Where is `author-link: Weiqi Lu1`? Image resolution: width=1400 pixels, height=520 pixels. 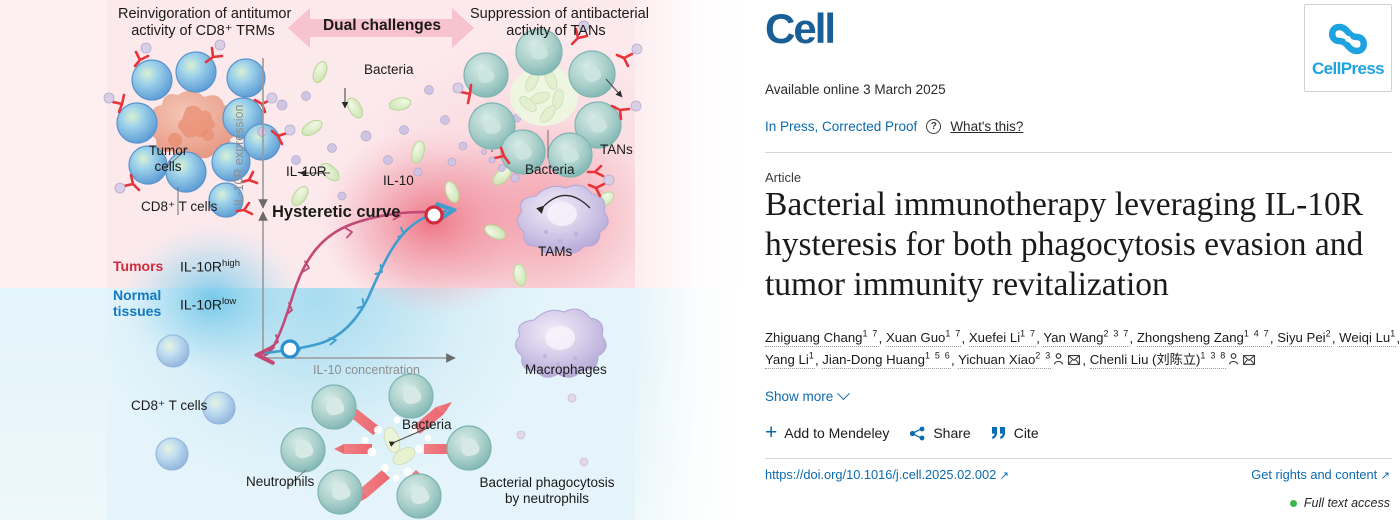
author-link: Weiqi Lu1 is located at coordinates (1368, 338).